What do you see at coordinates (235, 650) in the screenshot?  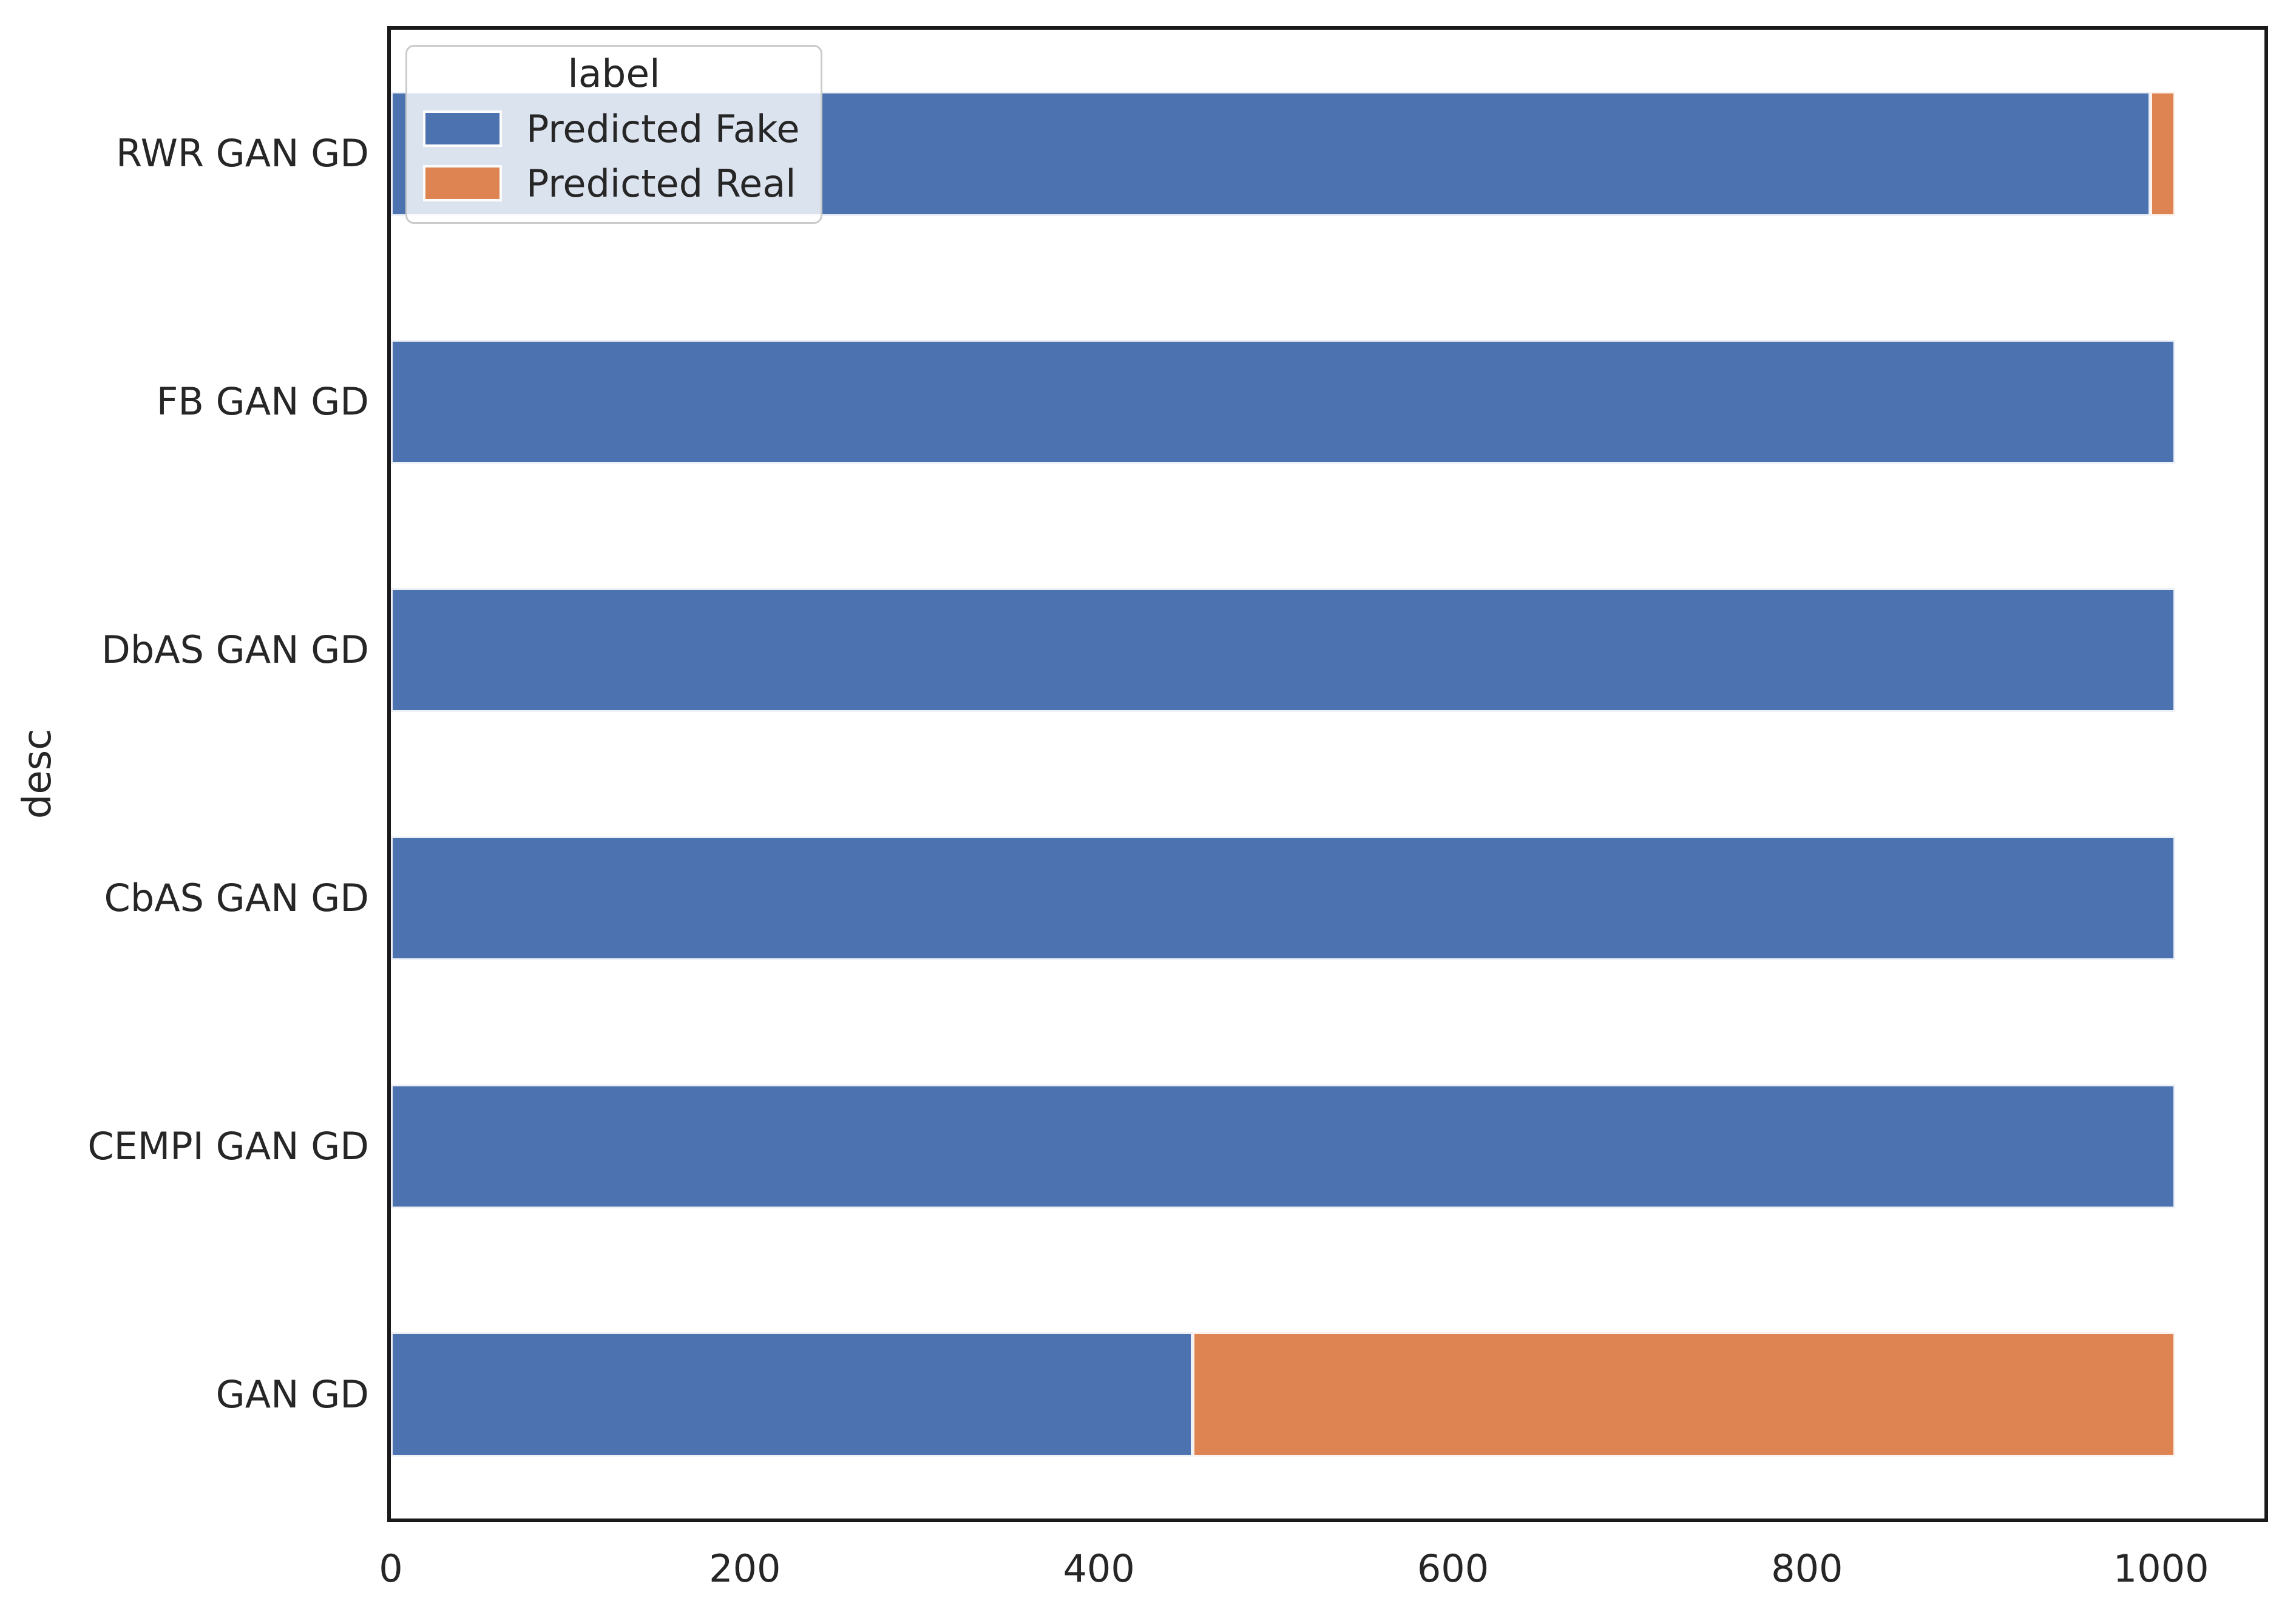 I see `y-tick-label-dbas-gan-gd: DbAS GAN GD` at bounding box center [235, 650].